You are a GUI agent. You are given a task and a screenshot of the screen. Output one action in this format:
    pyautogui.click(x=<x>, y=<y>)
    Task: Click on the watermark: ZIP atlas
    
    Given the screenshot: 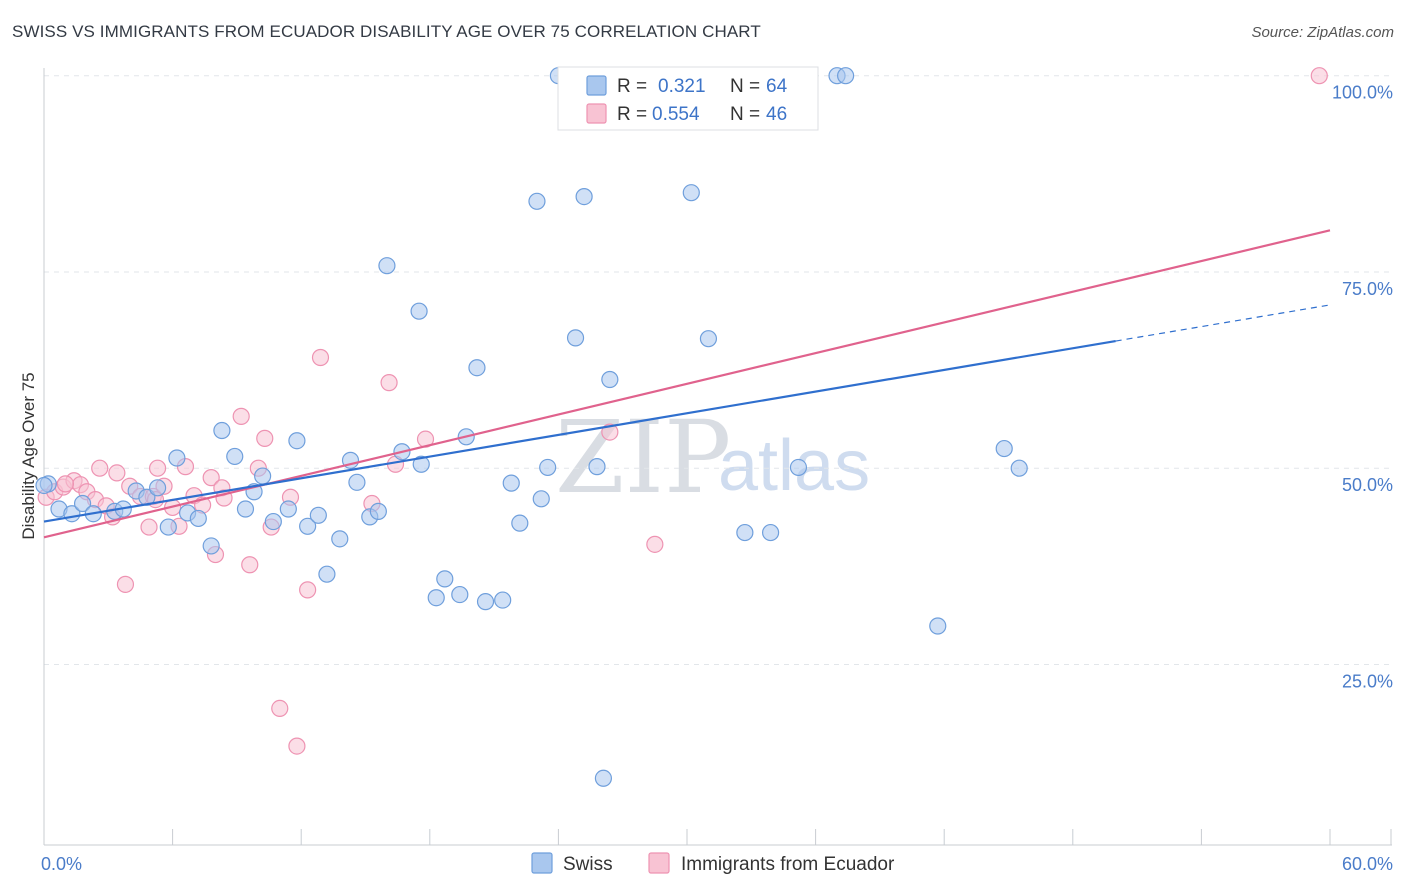 What is the action you would take?
    pyautogui.click(x=712, y=457)
    